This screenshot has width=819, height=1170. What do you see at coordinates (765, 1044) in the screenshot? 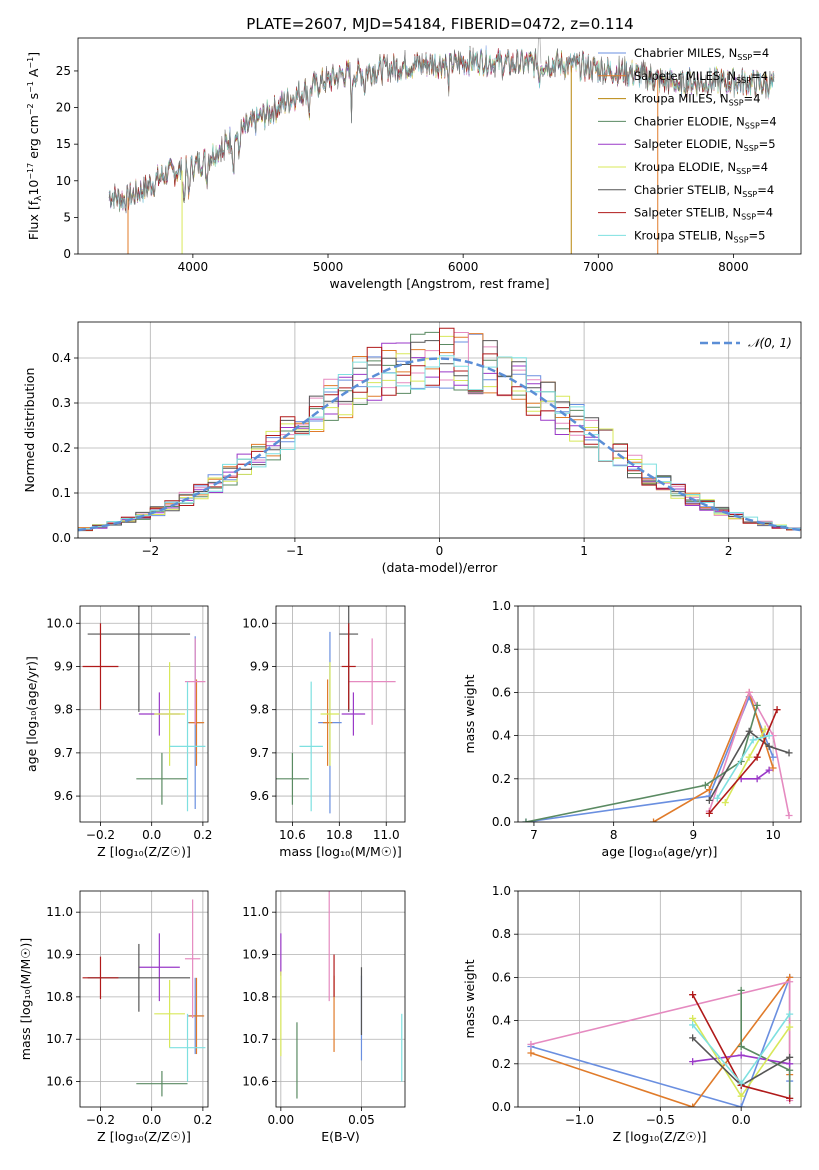
I see `weight-line-chabrier-elodie` at bounding box center [765, 1044].